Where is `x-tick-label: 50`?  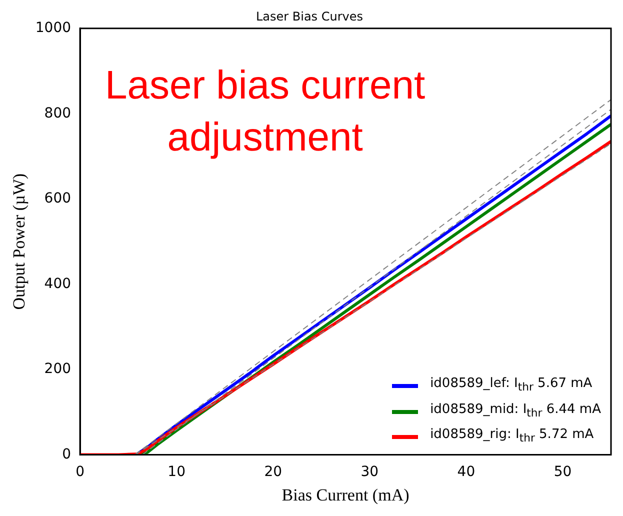
x-tick-label: 50 is located at coordinates (563, 472).